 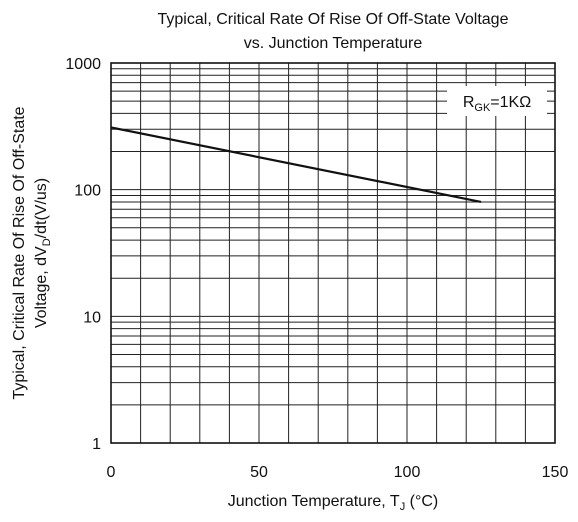 What do you see at coordinates (469, 102) in the screenshot?
I see `annotation-rgk-main: R` at bounding box center [469, 102].